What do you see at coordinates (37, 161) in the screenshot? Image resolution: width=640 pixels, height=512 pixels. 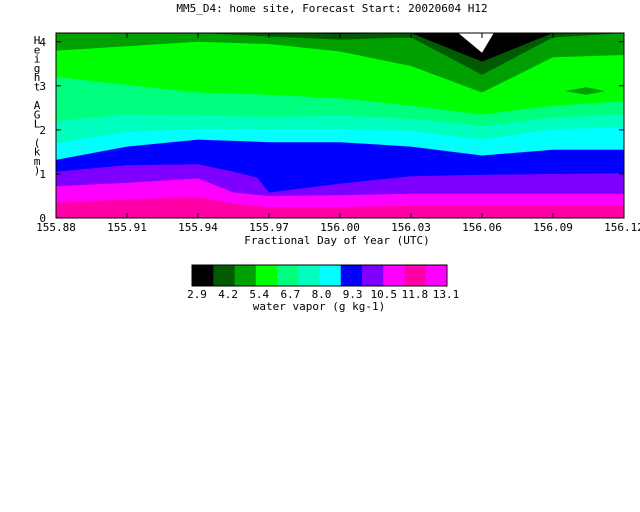 I see `y-axis-label-char: m` at bounding box center [37, 161].